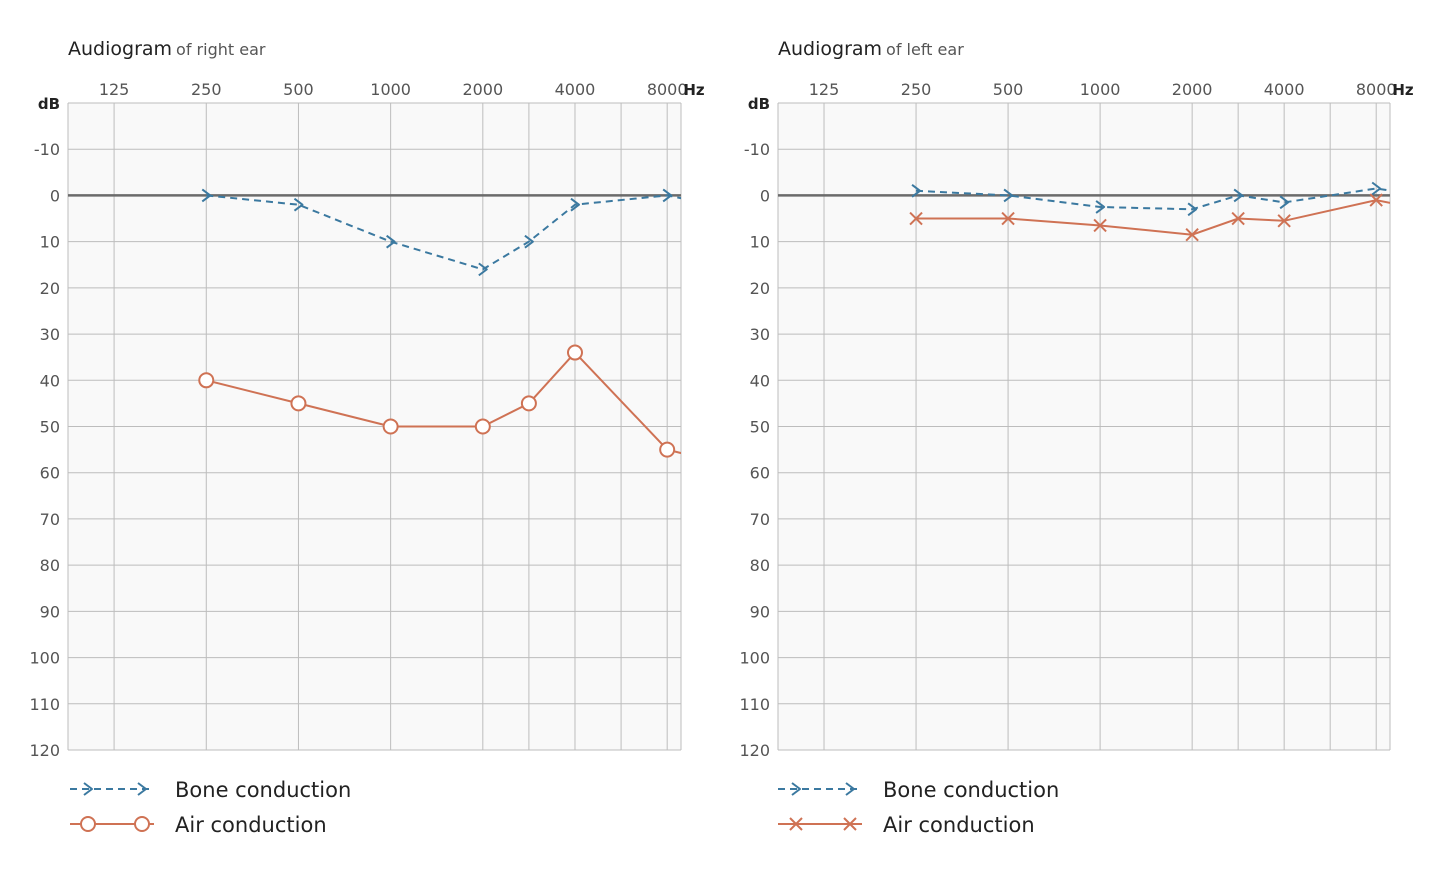 Image resolution: width=1440 pixels, height=873 pixels. I want to click on chart-title: Audiogram of left ear, so click(871, 49).